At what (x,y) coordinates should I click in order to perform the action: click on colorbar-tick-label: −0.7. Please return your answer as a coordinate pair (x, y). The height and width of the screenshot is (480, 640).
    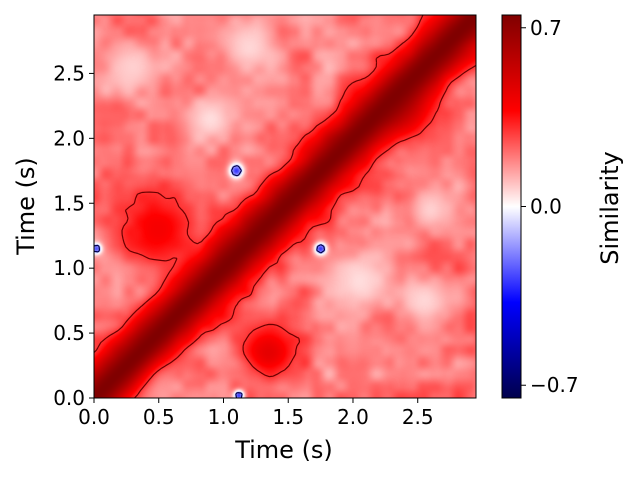
    Looking at the image, I should click on (554, 385).